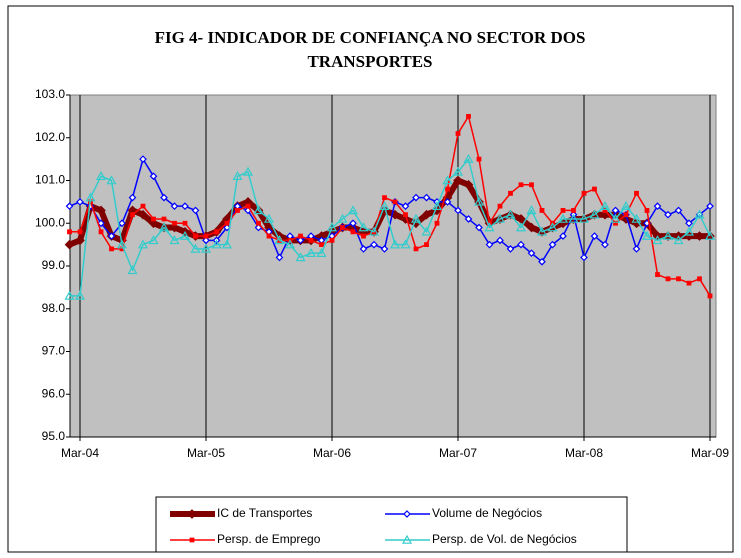  What do you see at coordinates (264, 513) in the screenshot?
I see `legend-label: IC de Transportes` at bounding box center [264, 513].